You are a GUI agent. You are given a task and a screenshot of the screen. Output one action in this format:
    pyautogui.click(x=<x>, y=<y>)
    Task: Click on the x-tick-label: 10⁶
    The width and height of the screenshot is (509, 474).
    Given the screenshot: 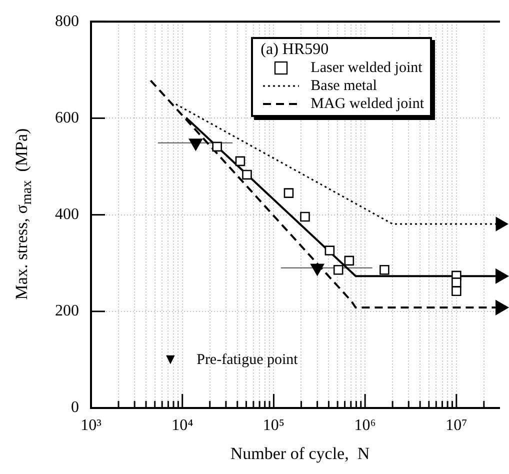 What is the action you would take?
    pyautogui.click(x=365, y=425)
    